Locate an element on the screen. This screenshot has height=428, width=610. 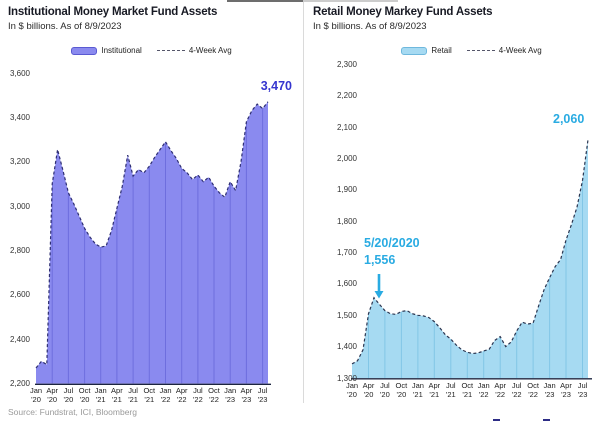
institutional-mmf-y-axis-label: 2,200 is located at coordinates (19, 383).